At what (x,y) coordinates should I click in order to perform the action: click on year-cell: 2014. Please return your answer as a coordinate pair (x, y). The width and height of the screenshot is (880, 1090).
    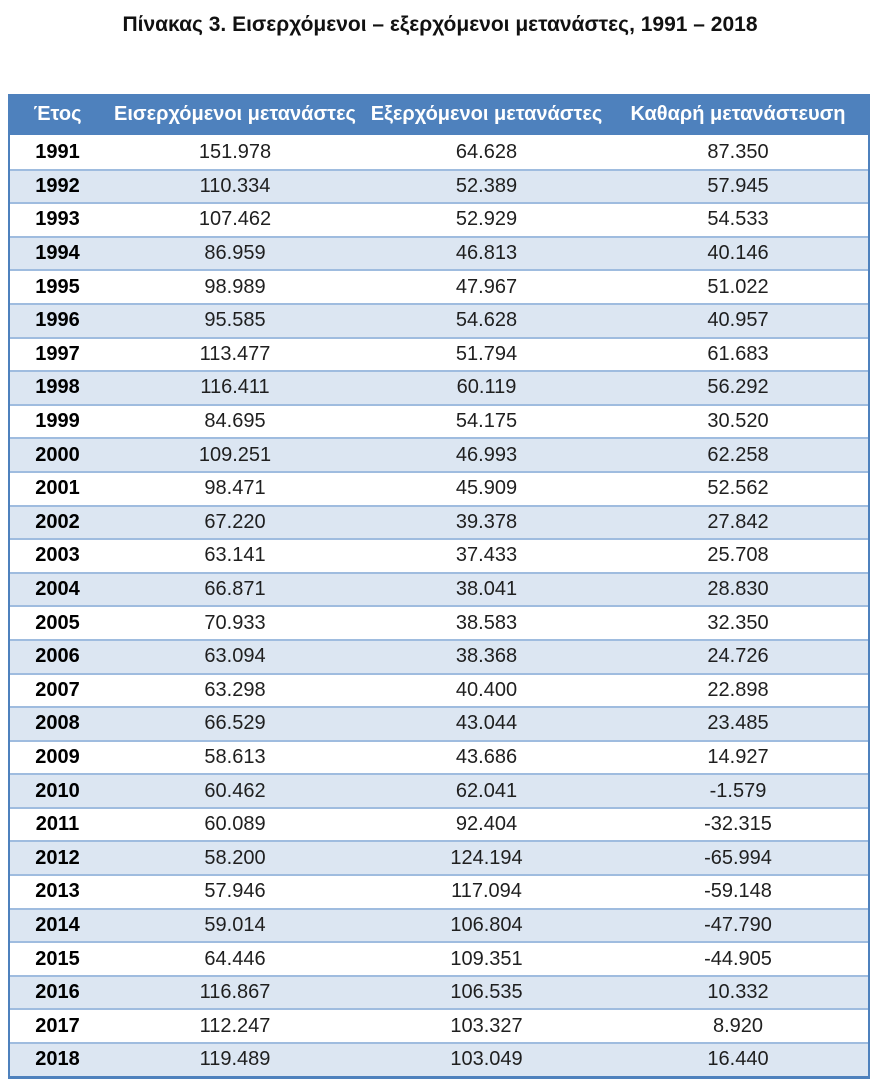
    Looking at the image, I should click on (57, 924).